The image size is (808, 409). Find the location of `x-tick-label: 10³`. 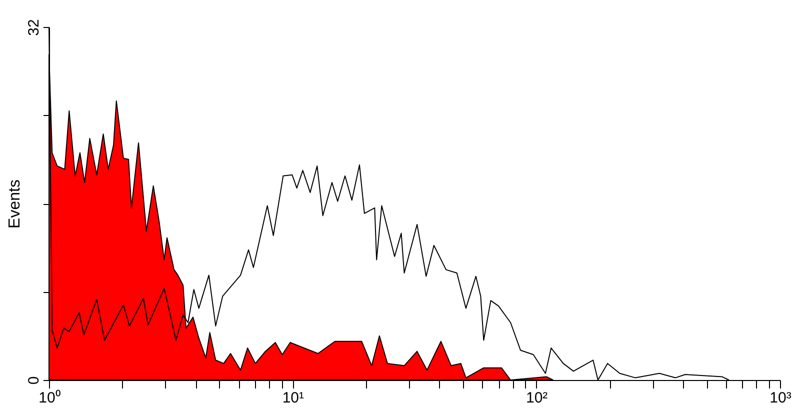

x-tick-label: 10³ is located at coordinates (781, 398).